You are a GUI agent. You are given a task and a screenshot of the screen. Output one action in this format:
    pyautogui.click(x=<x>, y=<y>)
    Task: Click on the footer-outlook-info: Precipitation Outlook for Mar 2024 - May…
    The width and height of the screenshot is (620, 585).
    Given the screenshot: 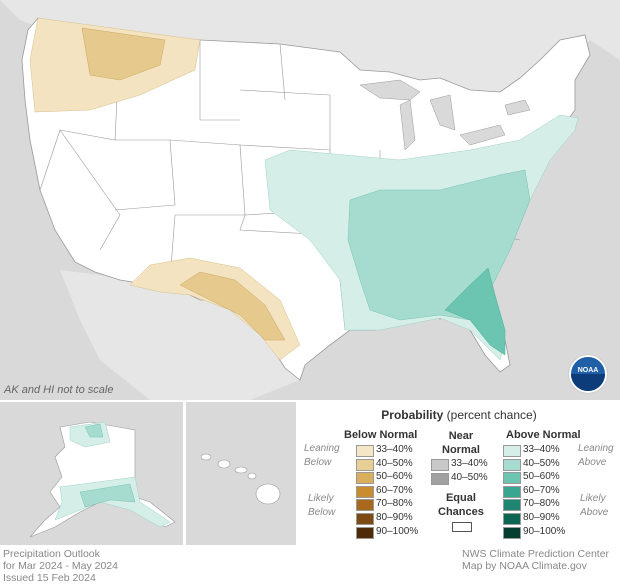 What is the action you would take?
    pyautogui.click(x=60, y=566)
    